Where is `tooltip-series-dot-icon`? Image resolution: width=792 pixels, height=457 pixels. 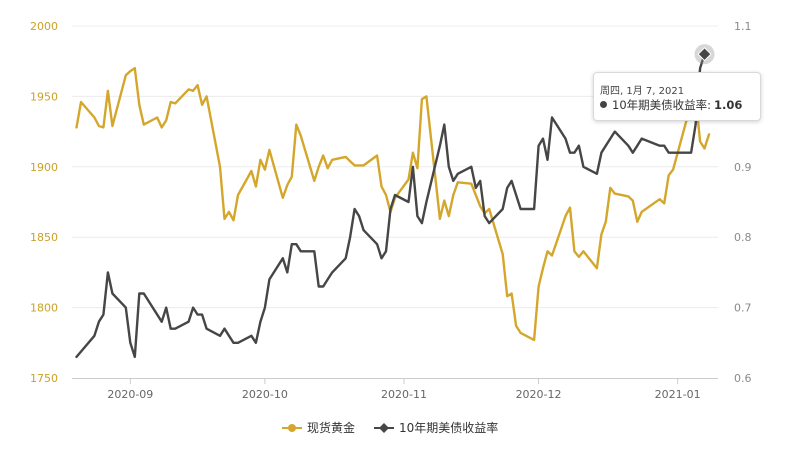 tooltip-series-dot-icon is located at coordinates (603, 104).